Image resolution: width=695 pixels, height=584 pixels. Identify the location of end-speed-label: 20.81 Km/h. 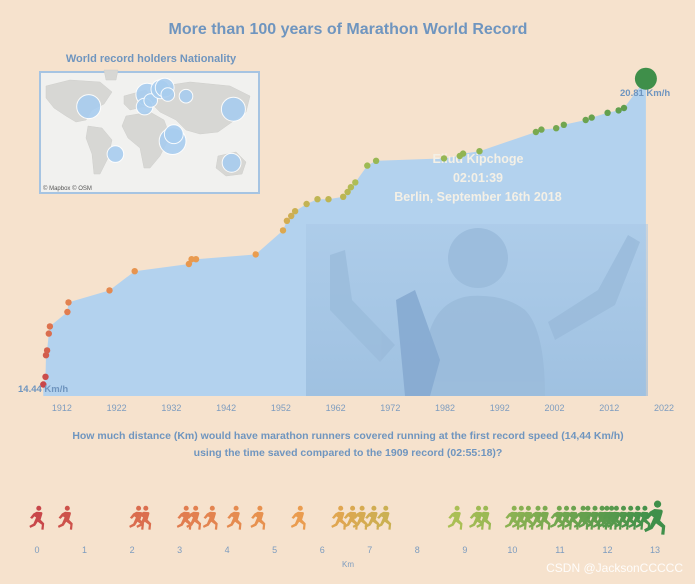
(645, 93).